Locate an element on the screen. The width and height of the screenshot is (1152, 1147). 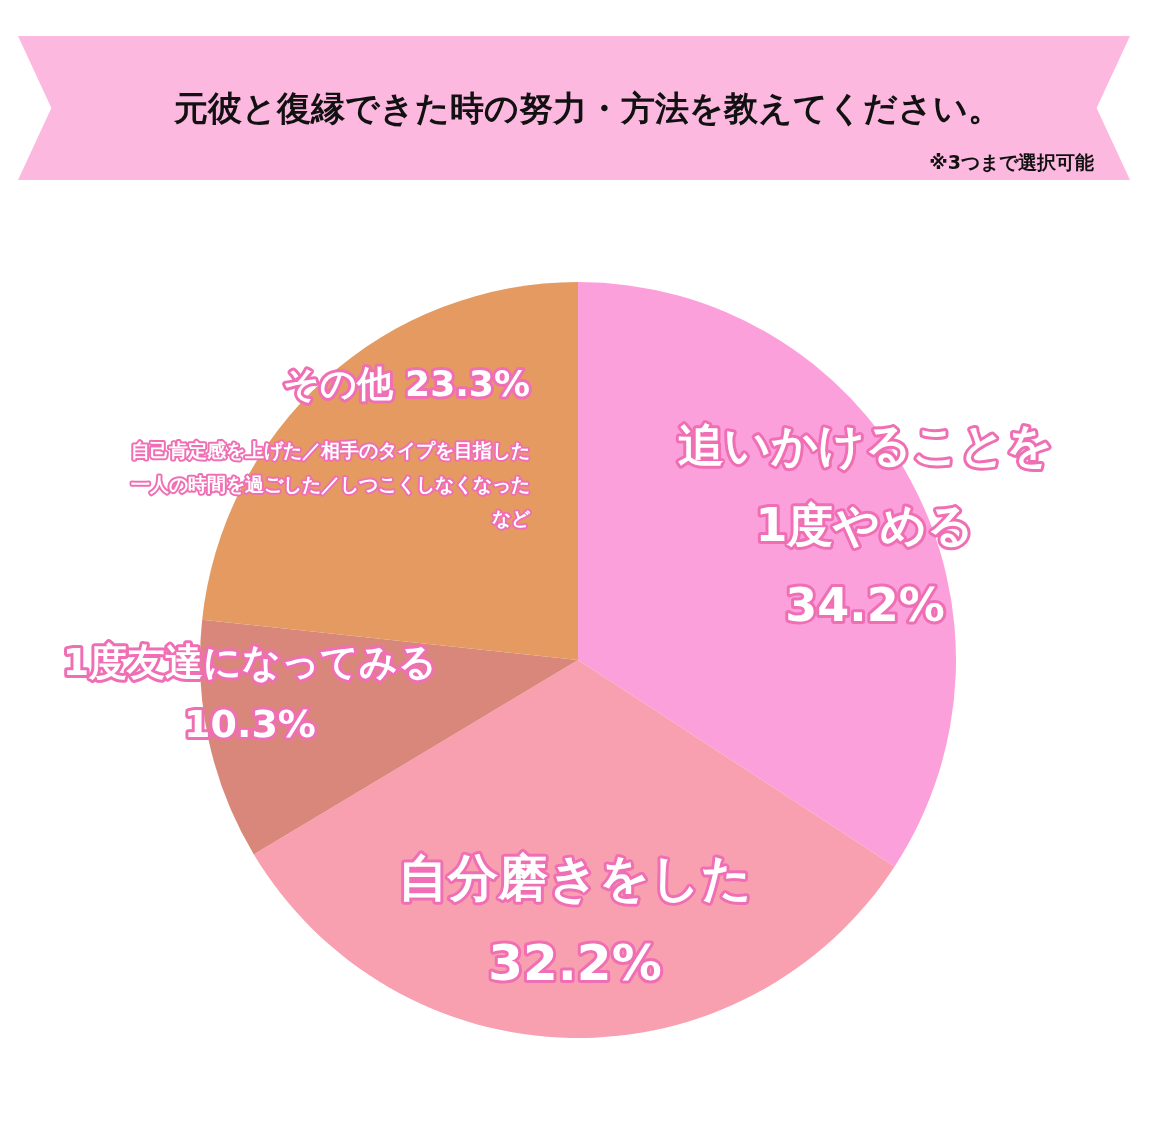
data-label: 32.2% is located at coordinates (575, 962).